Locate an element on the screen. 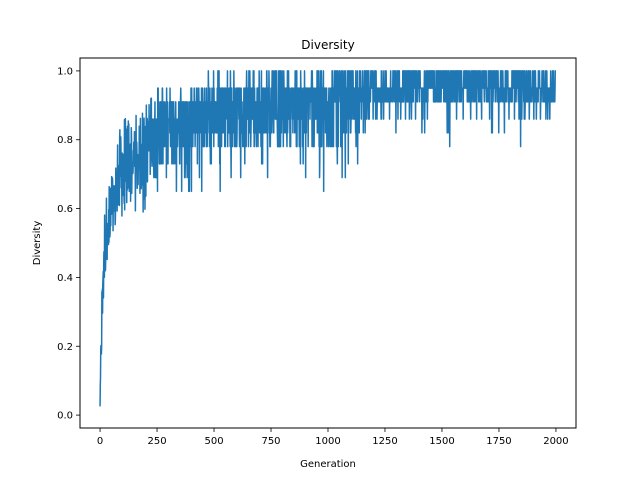 This screenshot has width=640, height=480. x-axis: 0 250 500 750 1000 1250 1500 1750 2000 is located at coordinates (333, 437).